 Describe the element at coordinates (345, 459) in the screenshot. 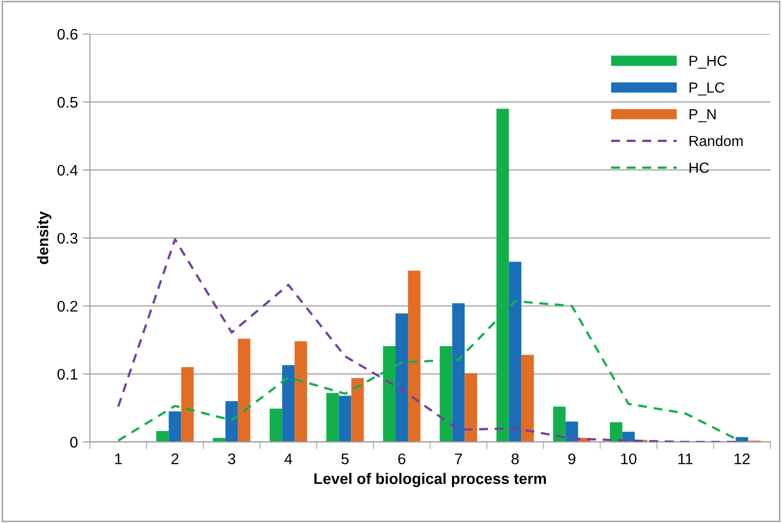

I see `x-tick-label: 5` at that location.